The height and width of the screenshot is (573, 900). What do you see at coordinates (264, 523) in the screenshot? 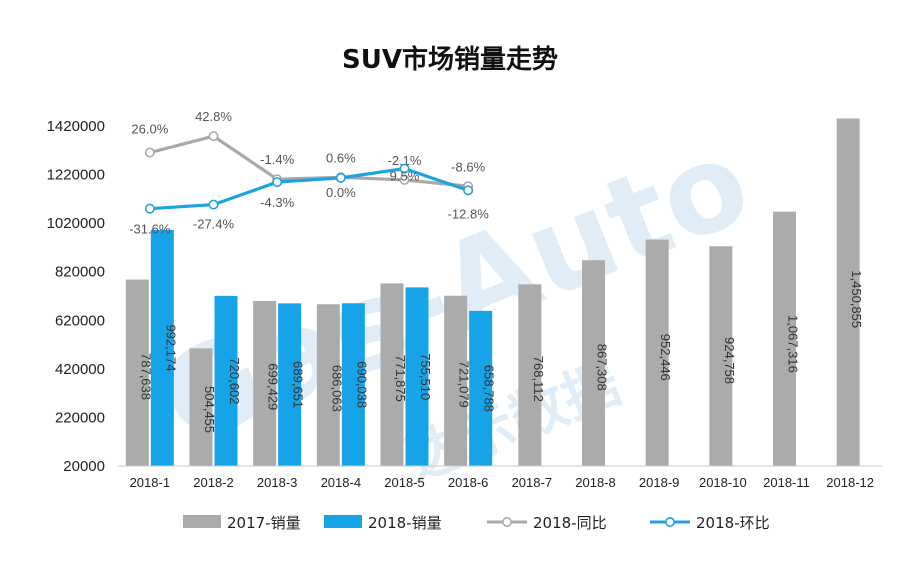
I see `legend-label: 2017-销量` at bounding box center [264, 523].